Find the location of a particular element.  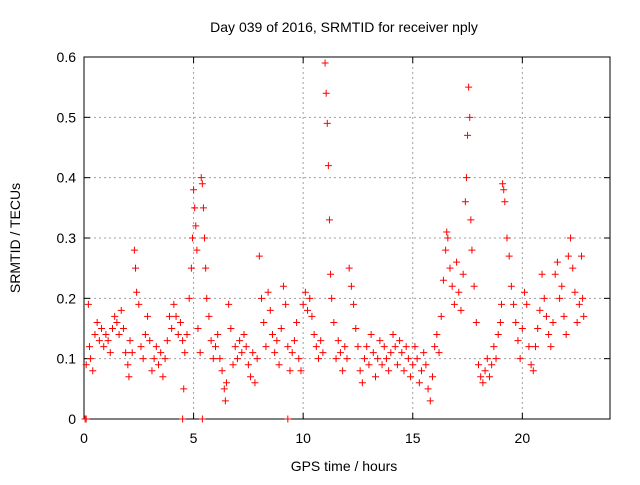

y-tick-label: 0.4 is located at coordinates (67, 178).